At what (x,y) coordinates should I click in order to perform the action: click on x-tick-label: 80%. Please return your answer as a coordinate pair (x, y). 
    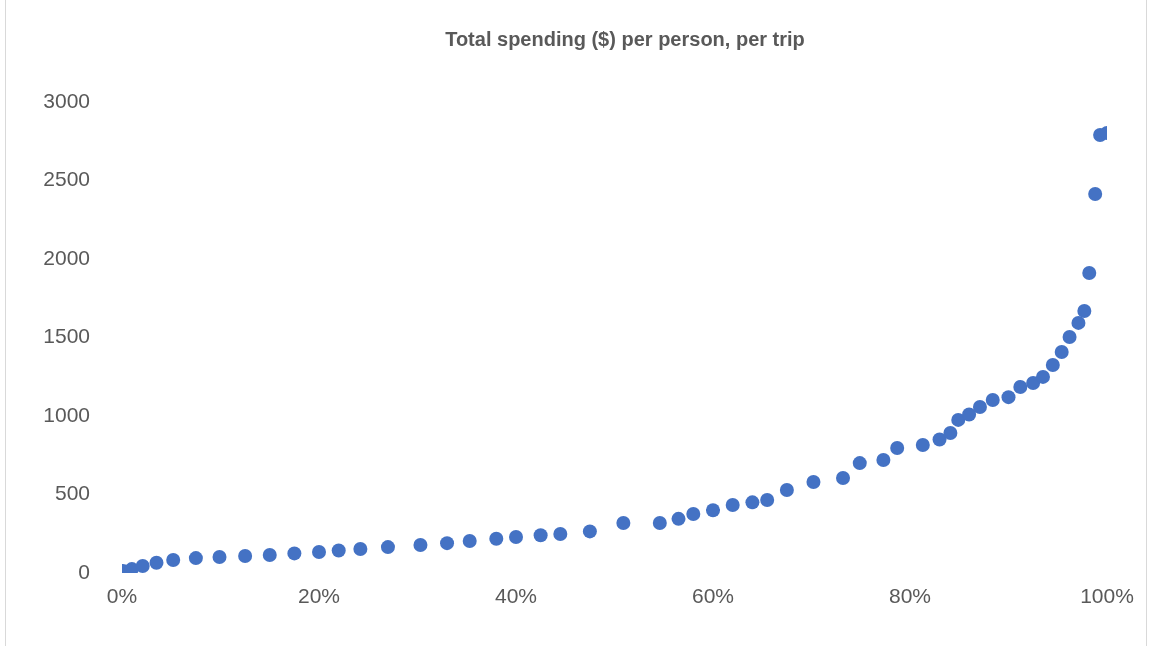
    Looking at the image, I should click on (910, 596).